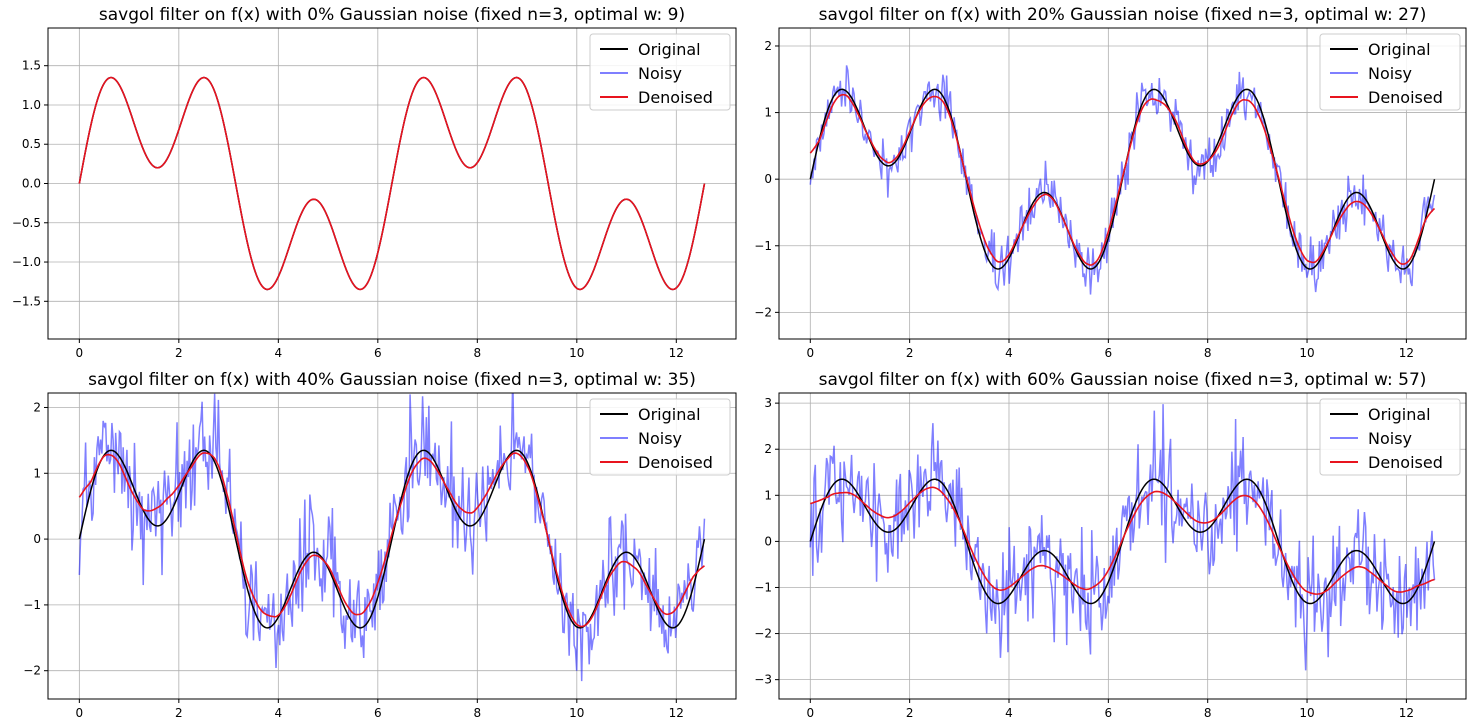  What do you see at coordinates (26, 301) in the screenshot?
I see `y-tick-label: −1.5` at bounding box center [26, 301].